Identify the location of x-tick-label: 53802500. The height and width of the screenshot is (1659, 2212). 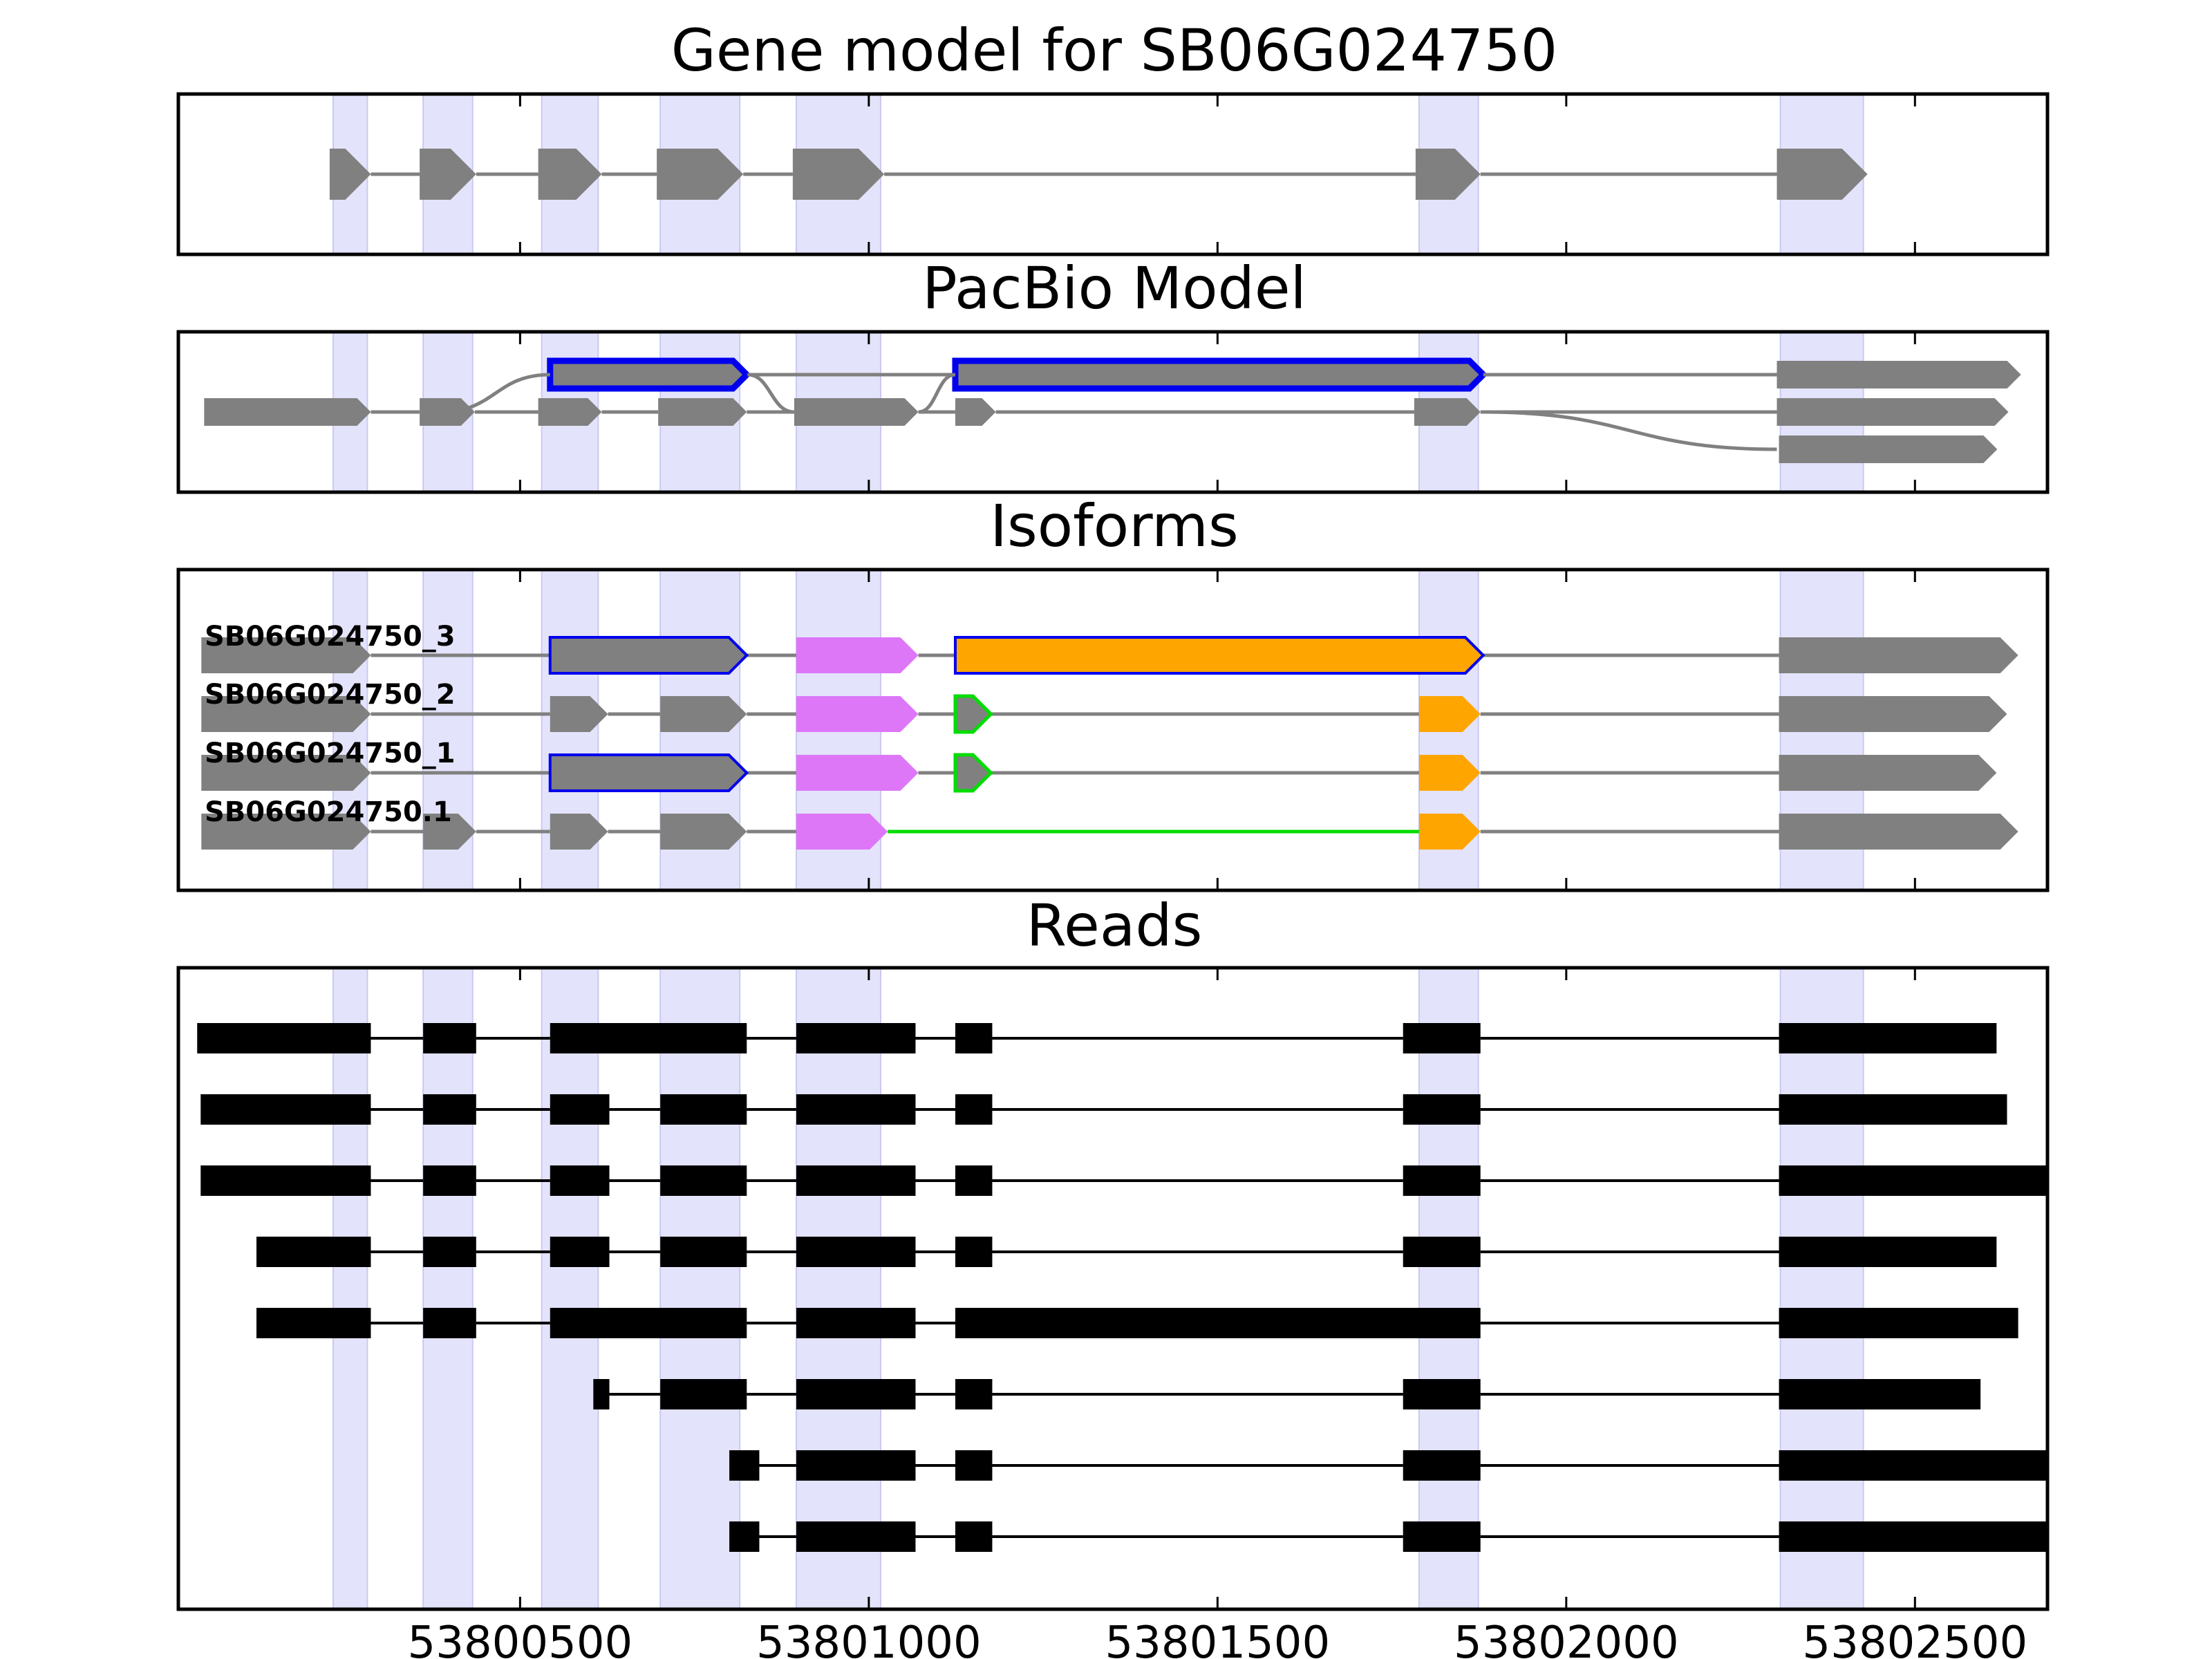
(1914, 1638).